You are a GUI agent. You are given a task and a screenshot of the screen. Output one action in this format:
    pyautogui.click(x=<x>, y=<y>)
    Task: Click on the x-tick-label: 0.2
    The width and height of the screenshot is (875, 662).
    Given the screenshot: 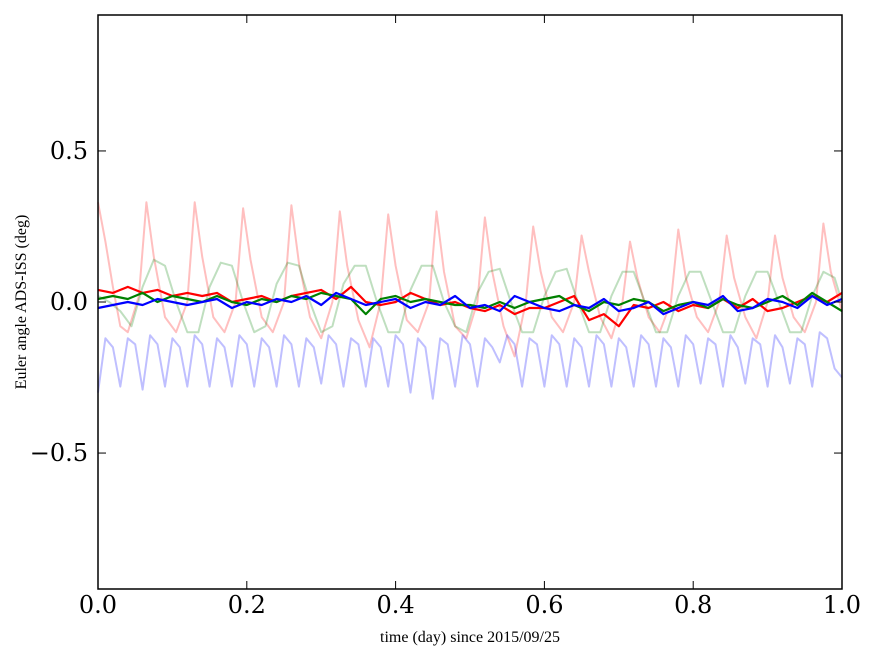 What is the action you would take?
    pyautogui.click(x=247, y=605)
    